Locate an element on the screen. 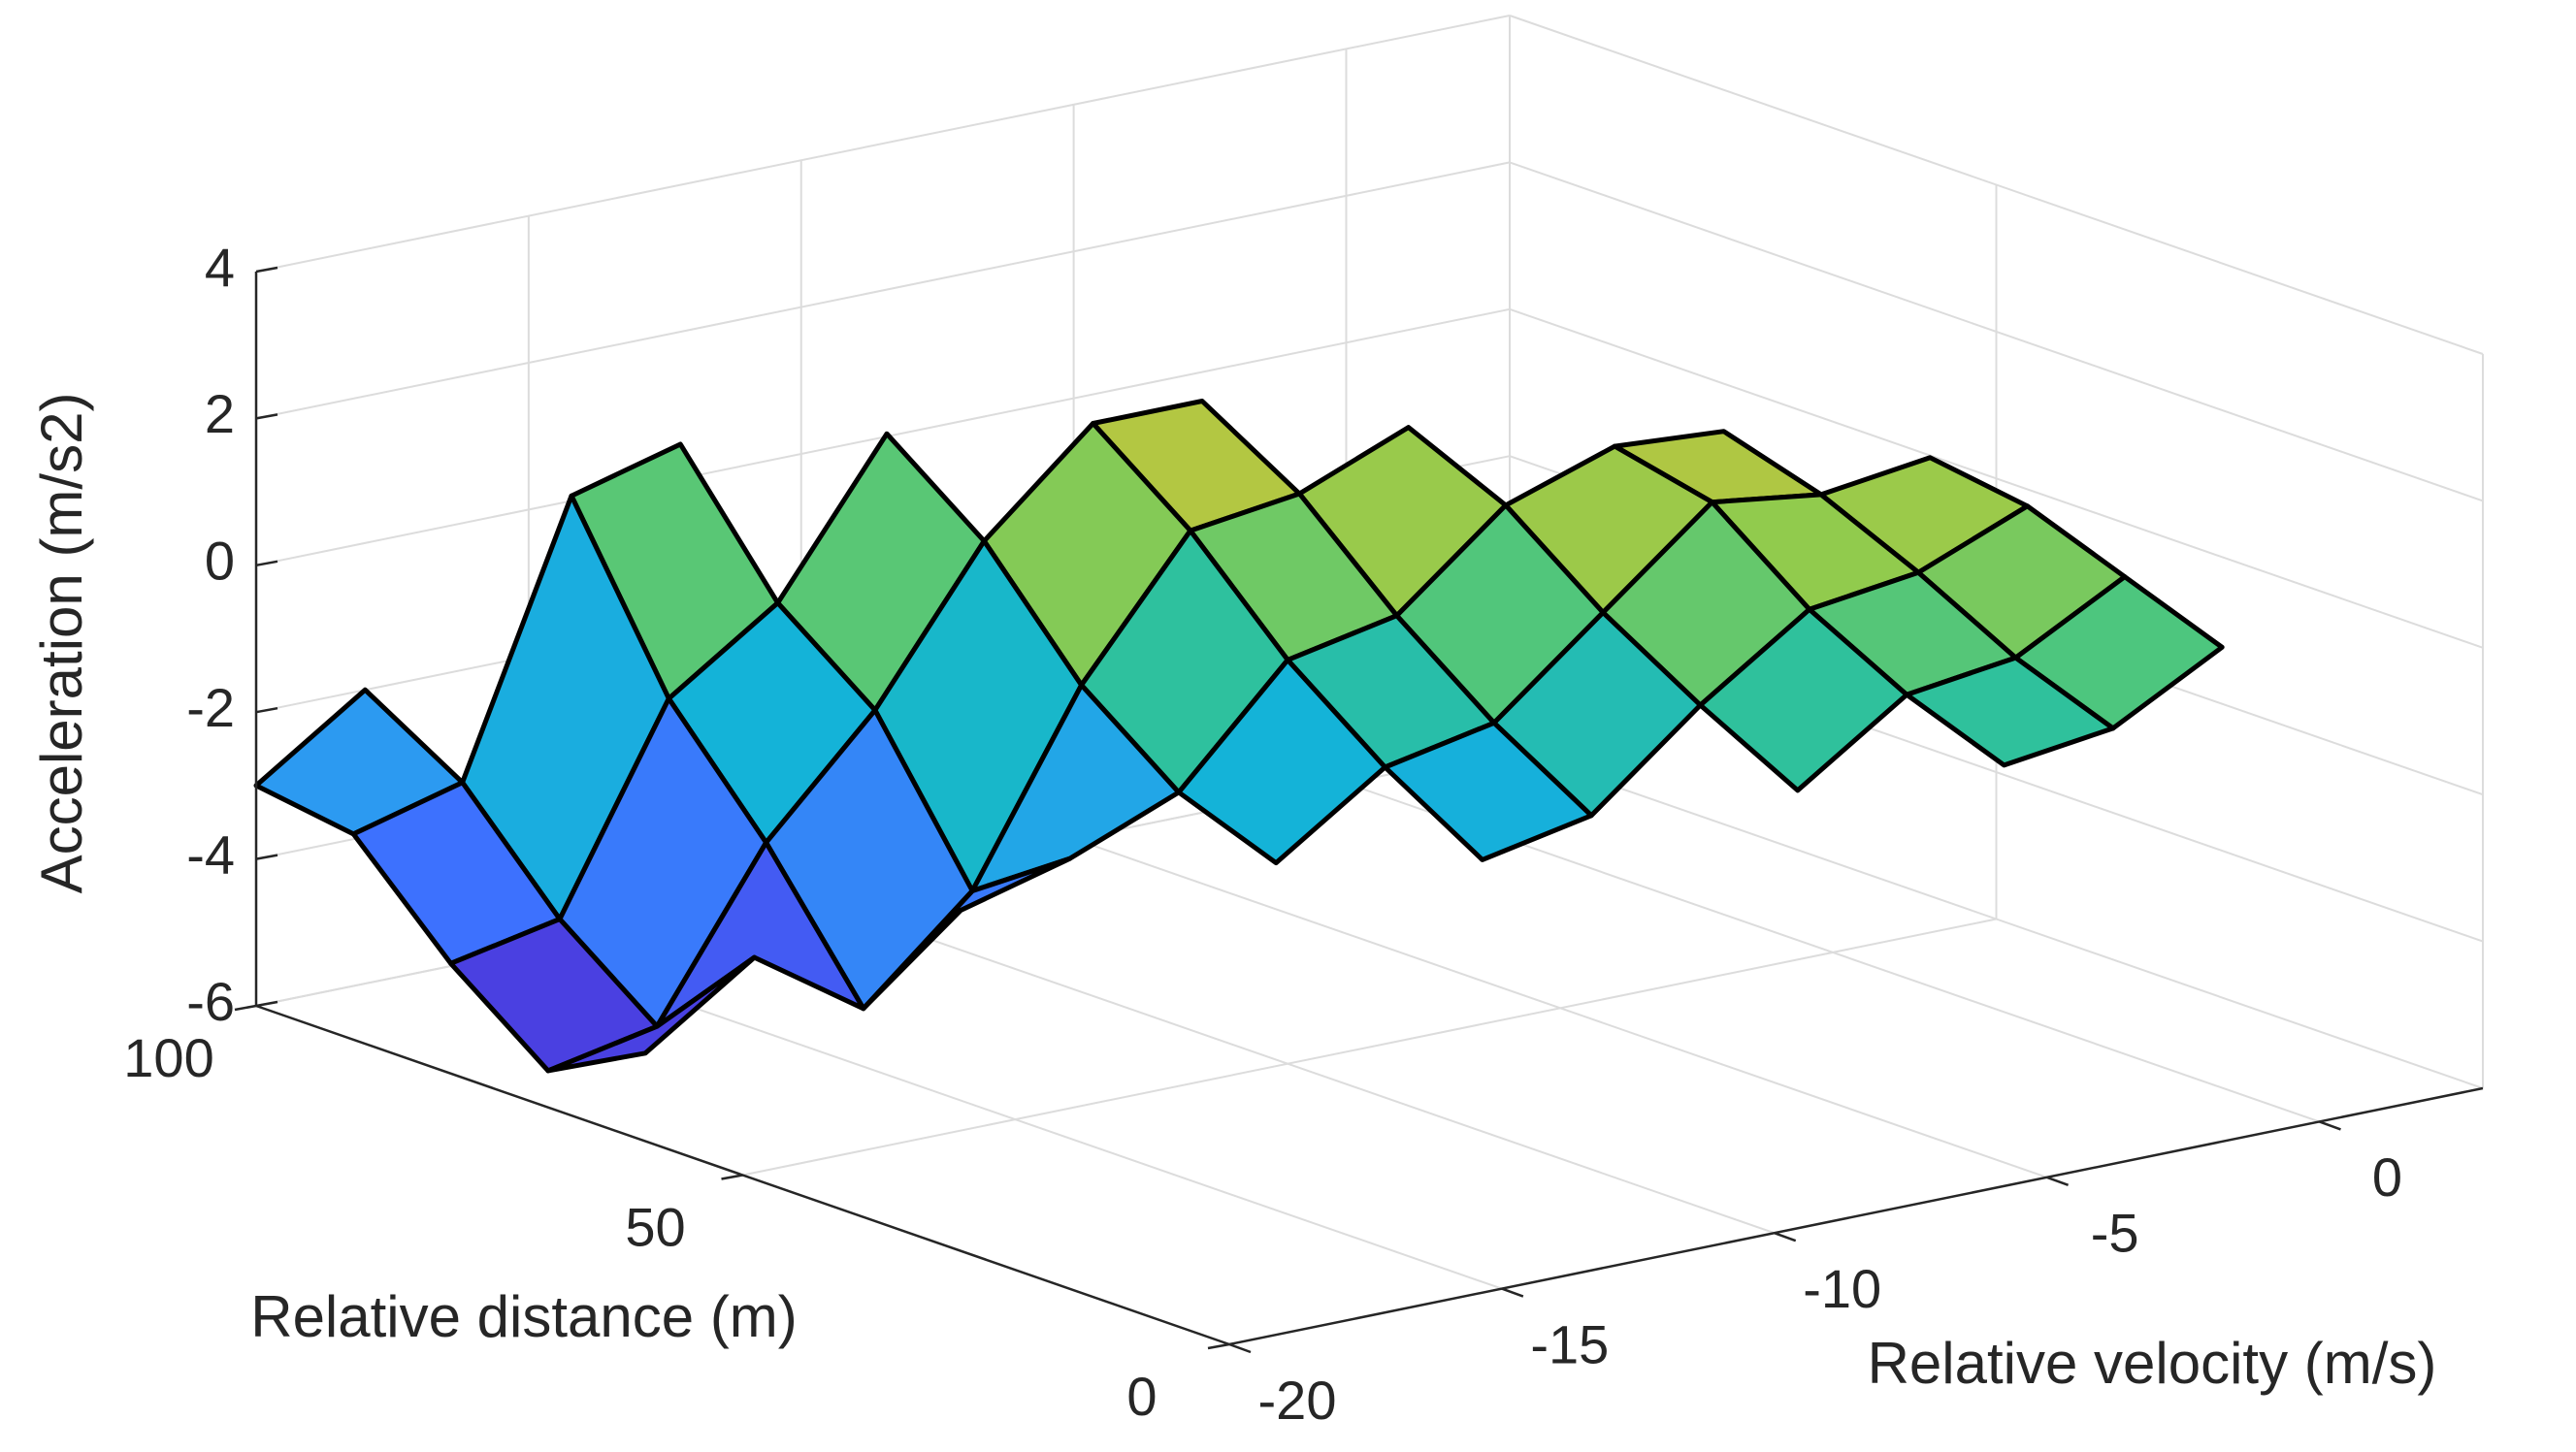 The width and height of the screenshot is (2576, 1452). z-tick-label: -4 is located at coordinates (210, 854).